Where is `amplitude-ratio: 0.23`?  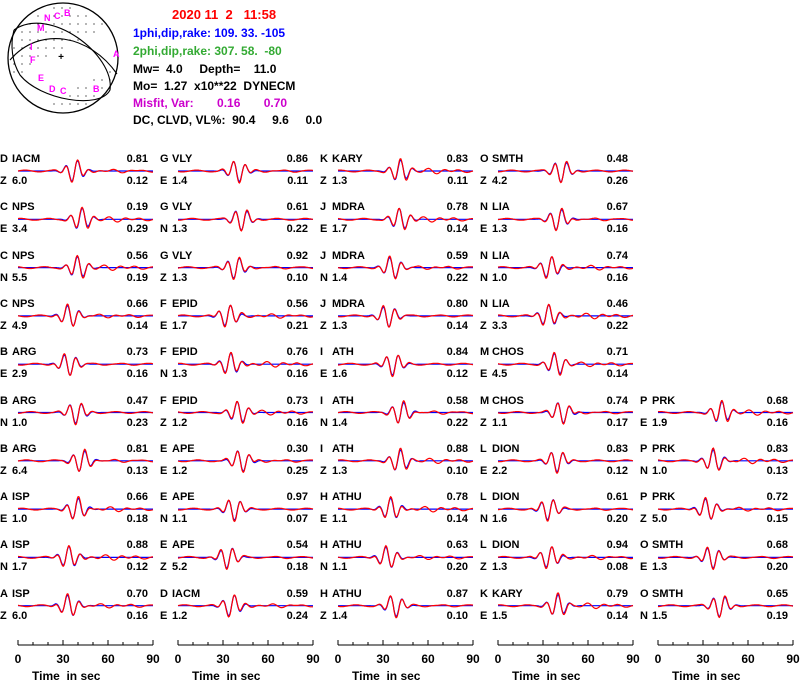
amplitude-ratio: 0.23 is located at coordinates (137, 422).